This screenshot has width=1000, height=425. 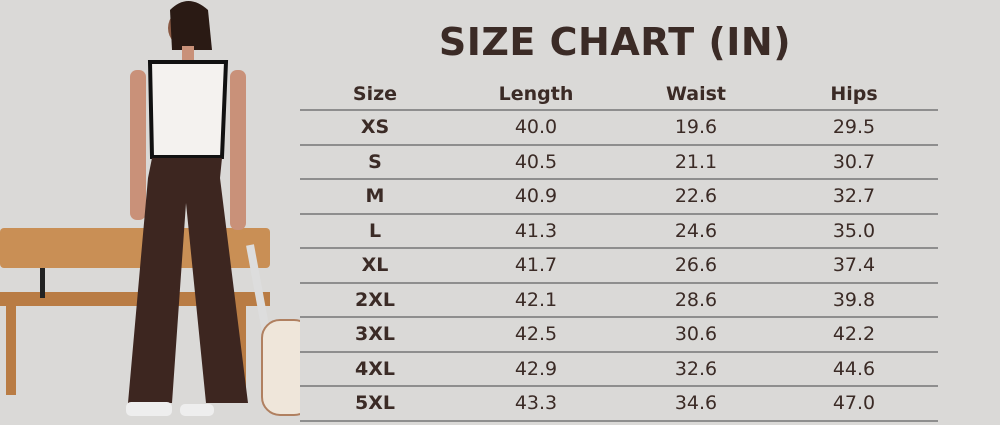 What do you see at coordinates (854, 197) in the screenshot?
I see `cell-hips: 32.7` at bounding box center [854, 197].